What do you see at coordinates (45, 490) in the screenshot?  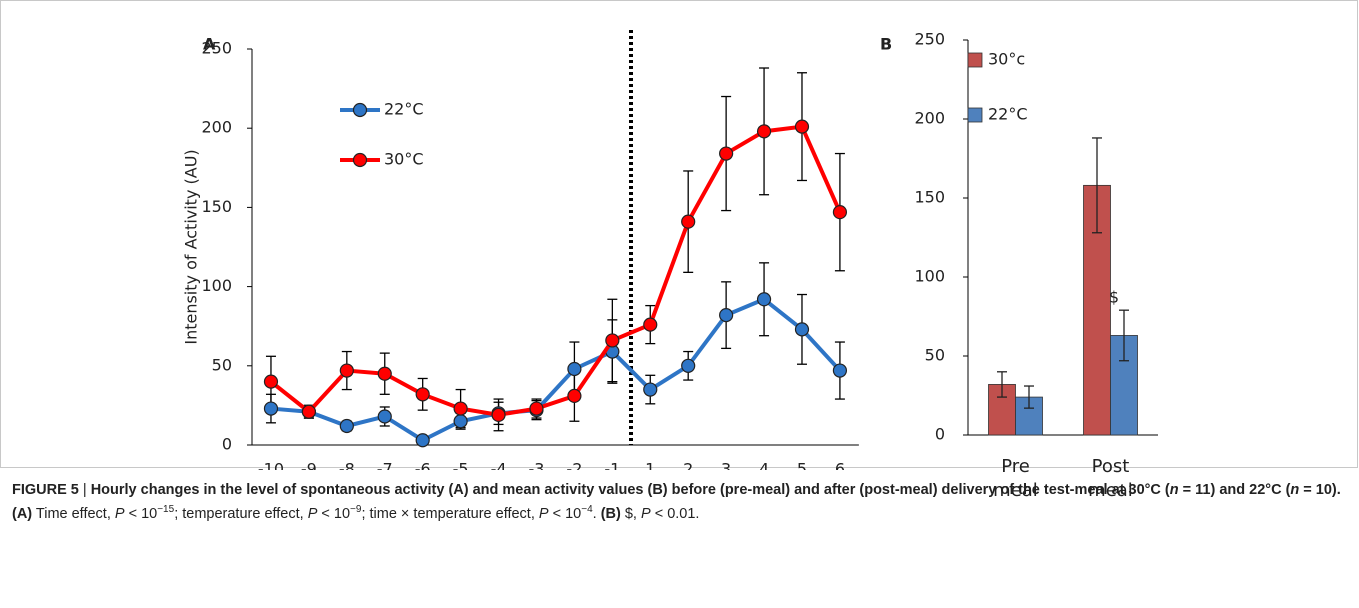 I see `caption-text: FIGURE 5` at bounding box center [45, 490].